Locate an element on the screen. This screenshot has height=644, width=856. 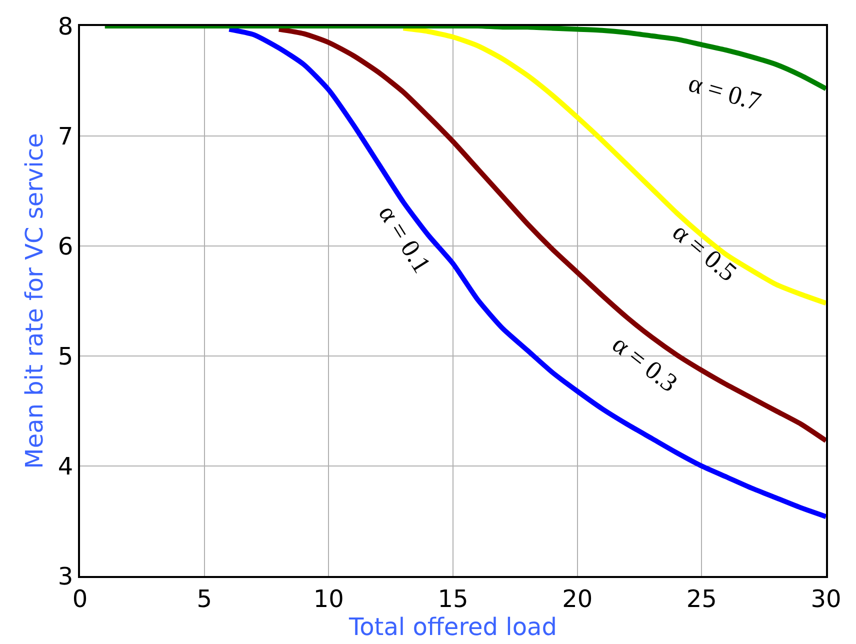
y-tick-label: 6 is located at coordinates (66, 246).